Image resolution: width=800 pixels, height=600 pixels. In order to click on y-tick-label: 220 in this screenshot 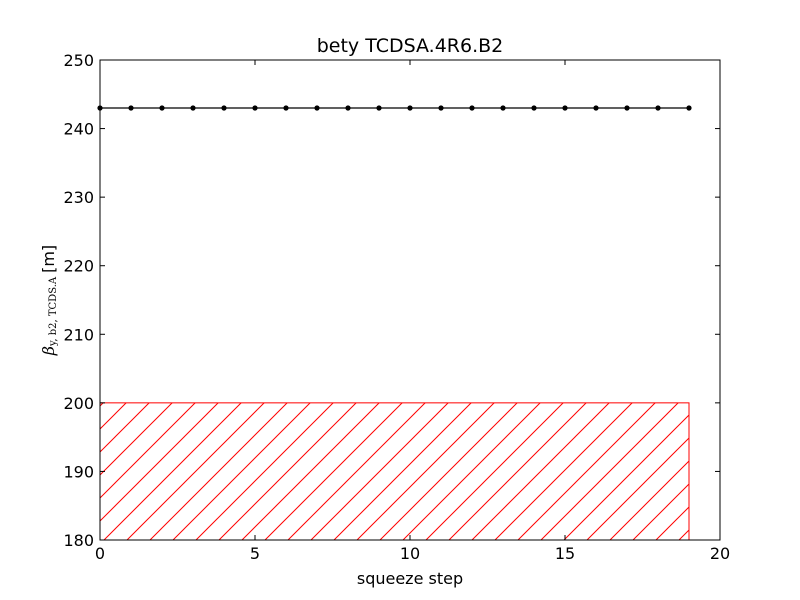, I will do `click(78, 266)`.